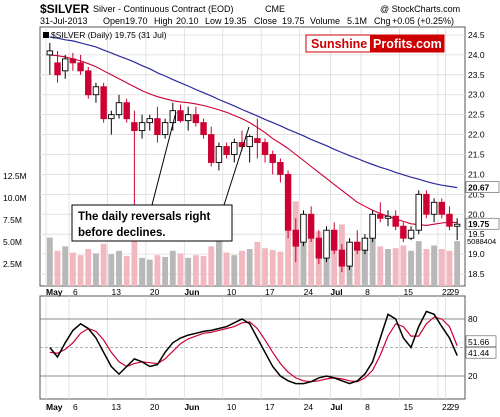 Image resolution: width=500 pixels, height=417 pixels. I want to click on ma-slow-value-label-box, so click(482, 187).